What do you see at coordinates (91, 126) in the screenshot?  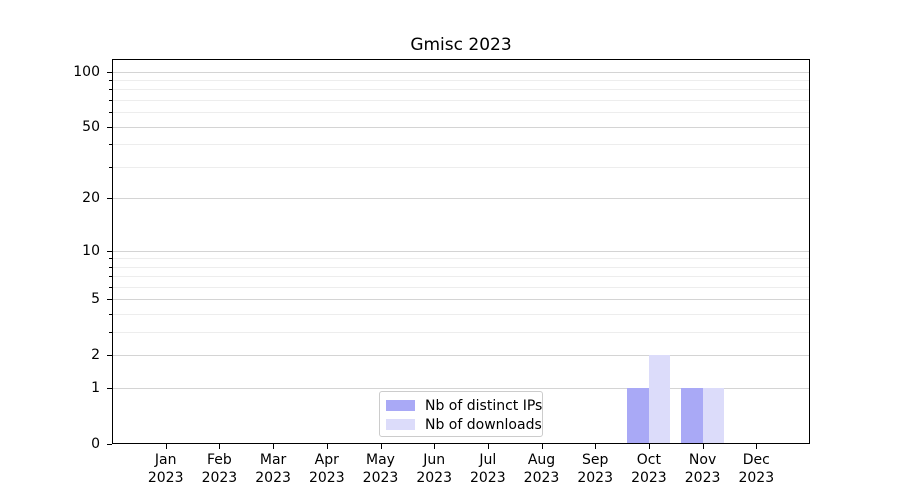 I see `y-tick-label: 50` at bounding box center [91, 126].